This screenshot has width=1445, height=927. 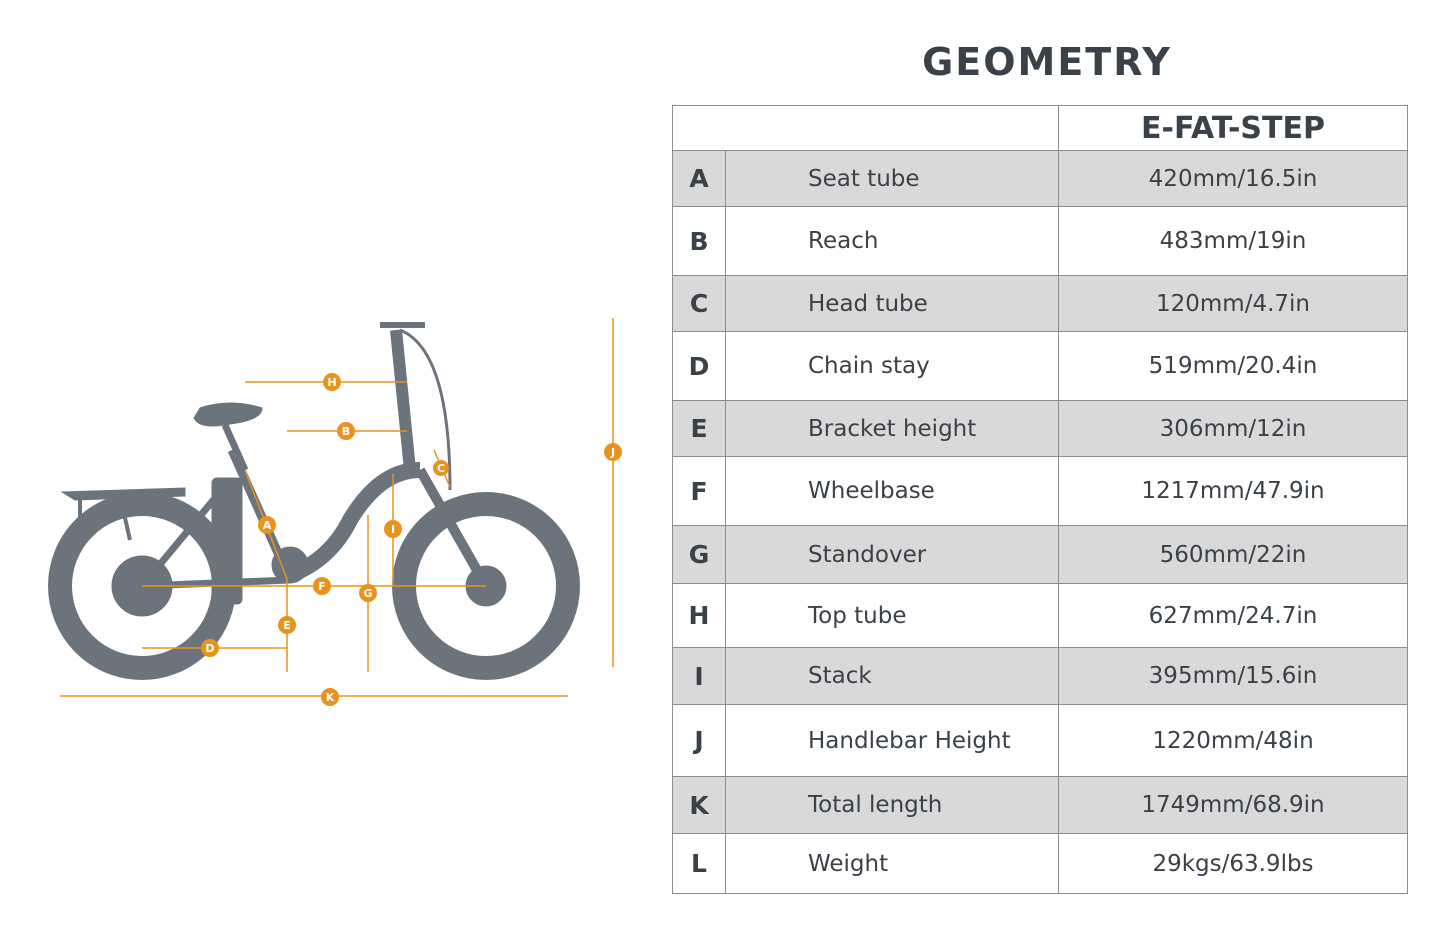 What do you see at coordinates (699, 863) in the screenshot?
I see `row-key: L` at bounding box center [699, 863].